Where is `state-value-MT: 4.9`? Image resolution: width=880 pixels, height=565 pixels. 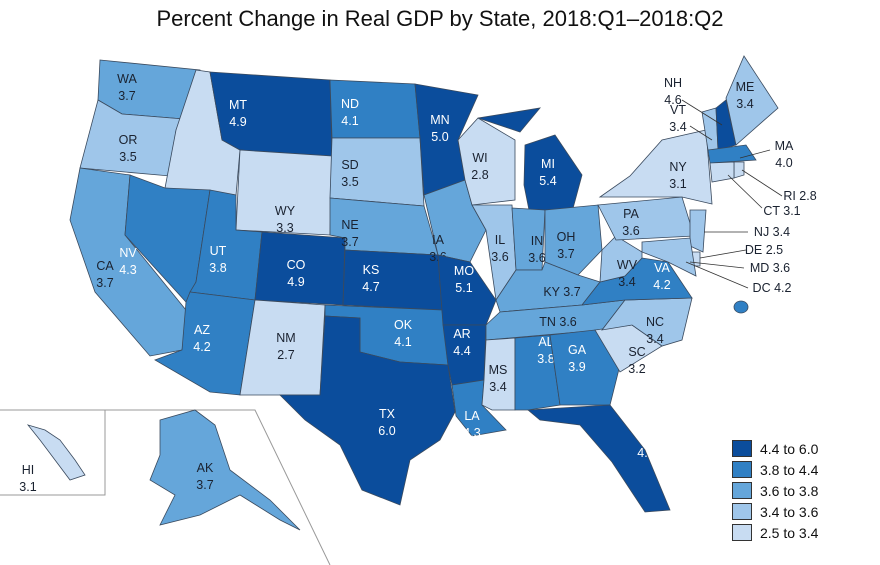 state-value-MT: 4.9 is located at coordinates (237, 122).